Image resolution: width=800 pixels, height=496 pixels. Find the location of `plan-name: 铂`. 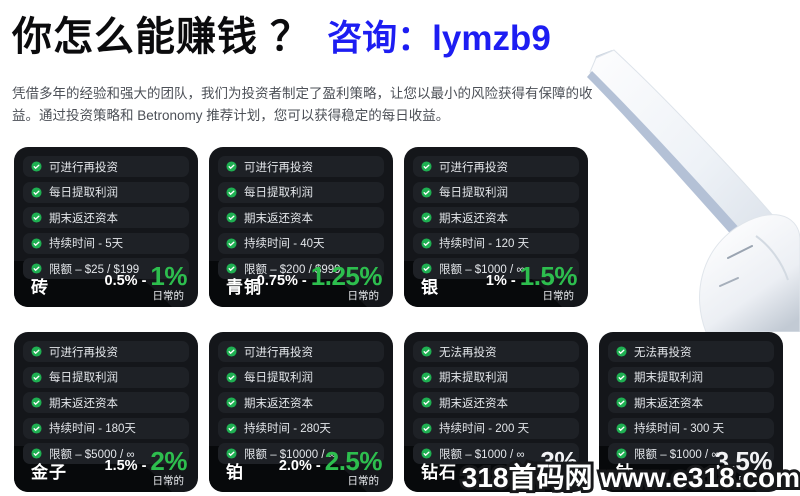

plan-name: 铂 is located at coordinates (235, 472).